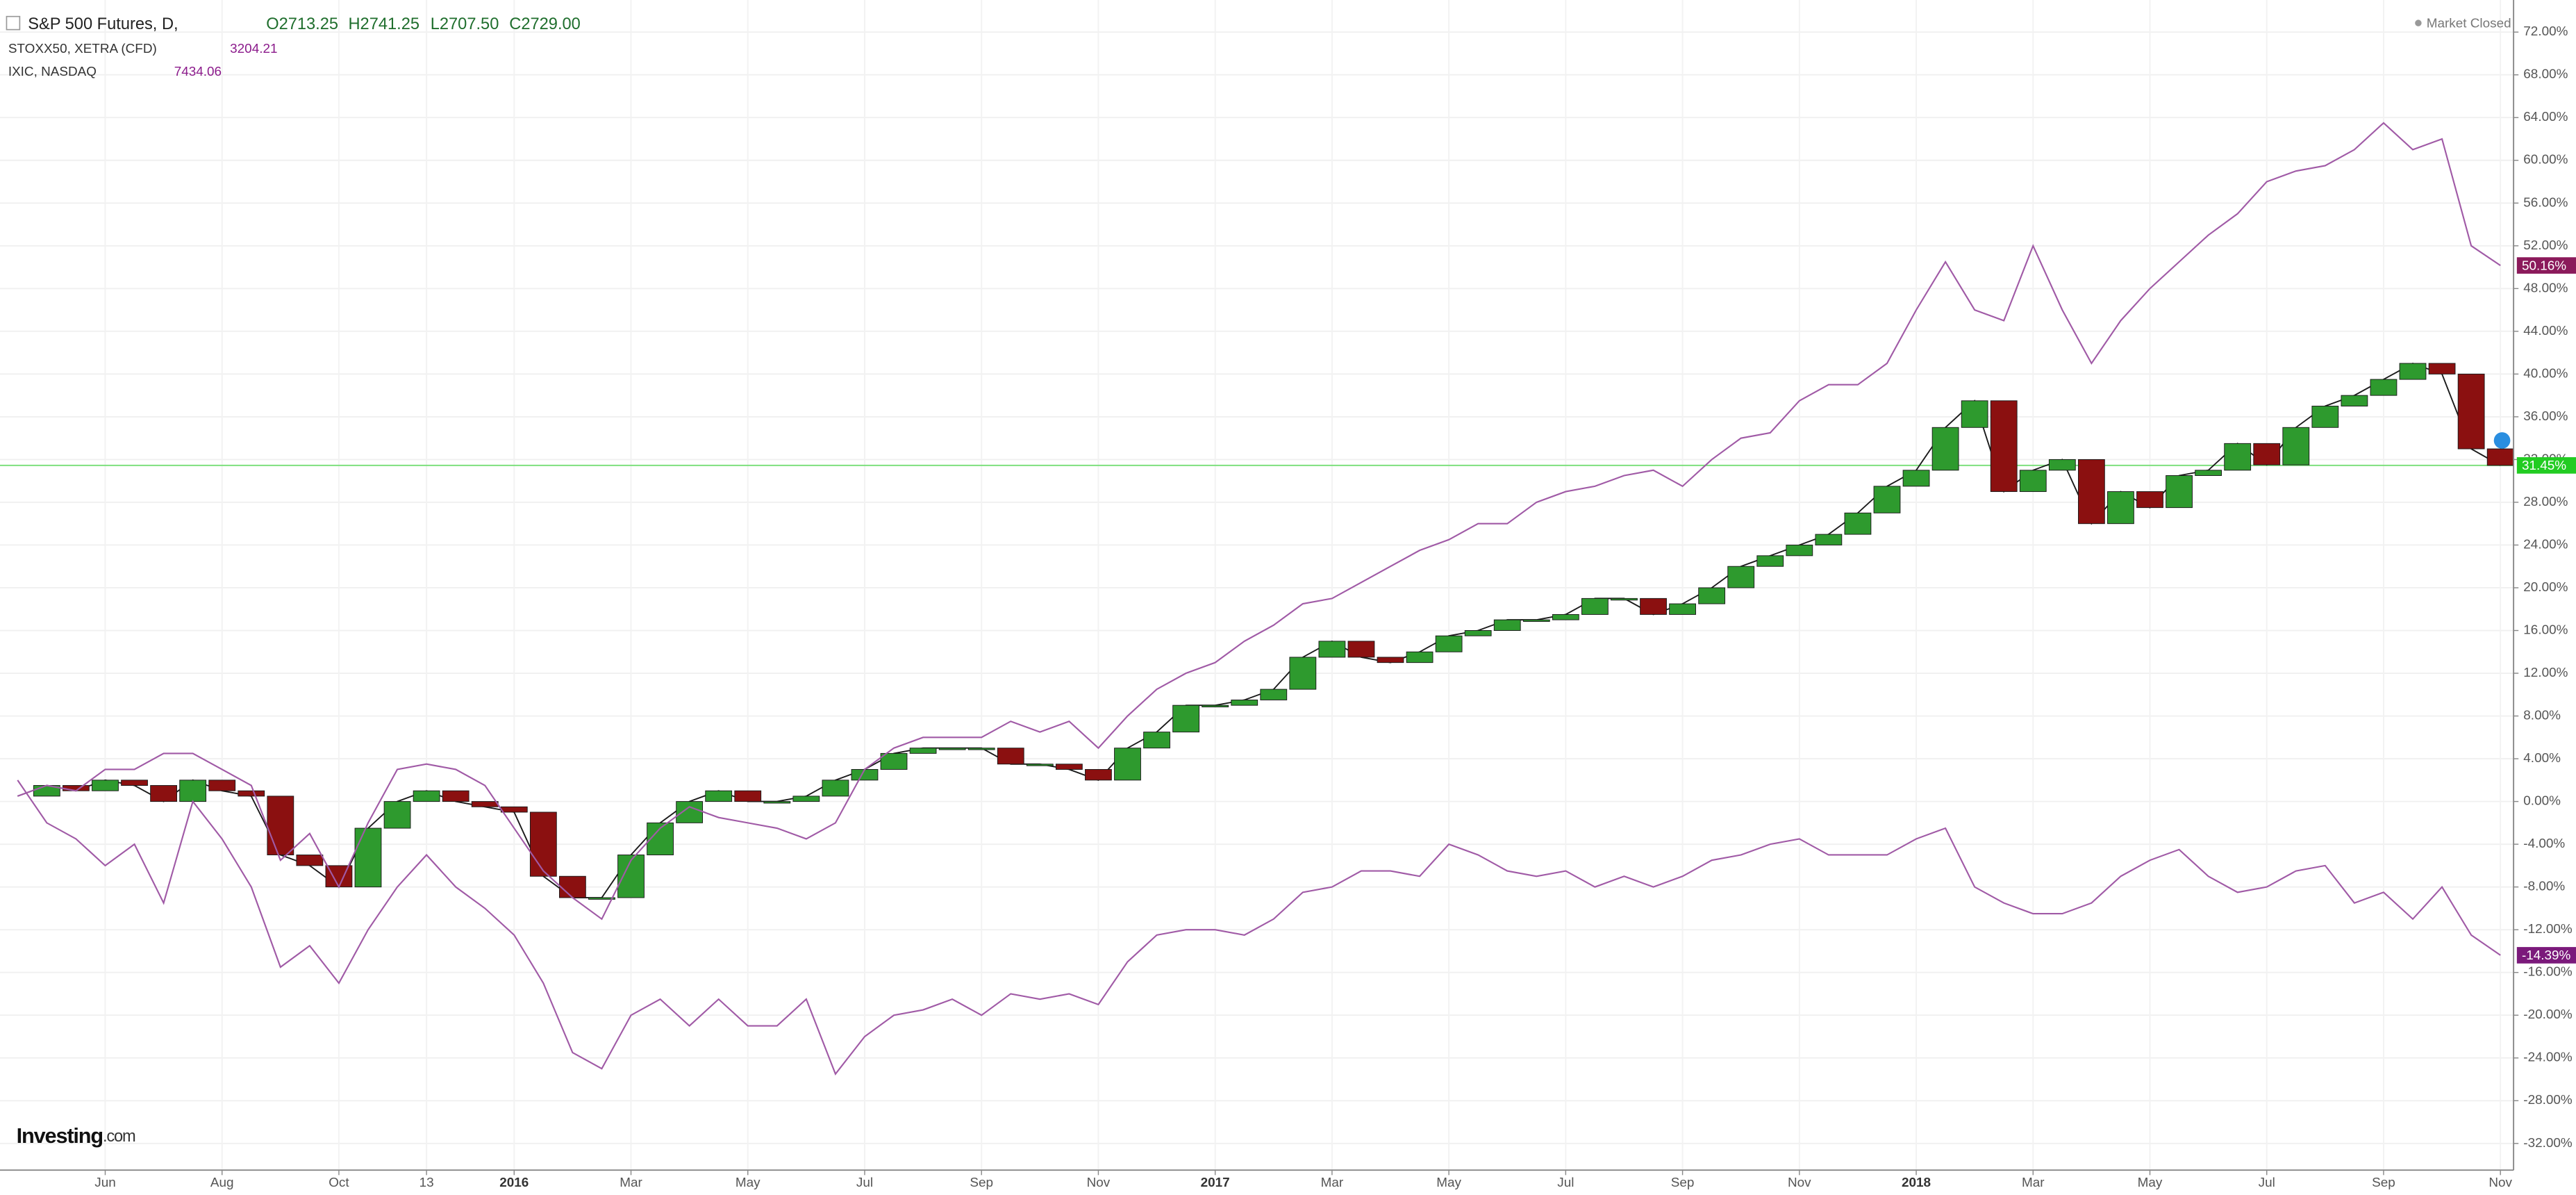 The image size is (2576, 1195). What do you see at coordinates (514, 1183) in the screenshot?
I see `x-tick-label: 2016` at bounding box center [514, 1183].